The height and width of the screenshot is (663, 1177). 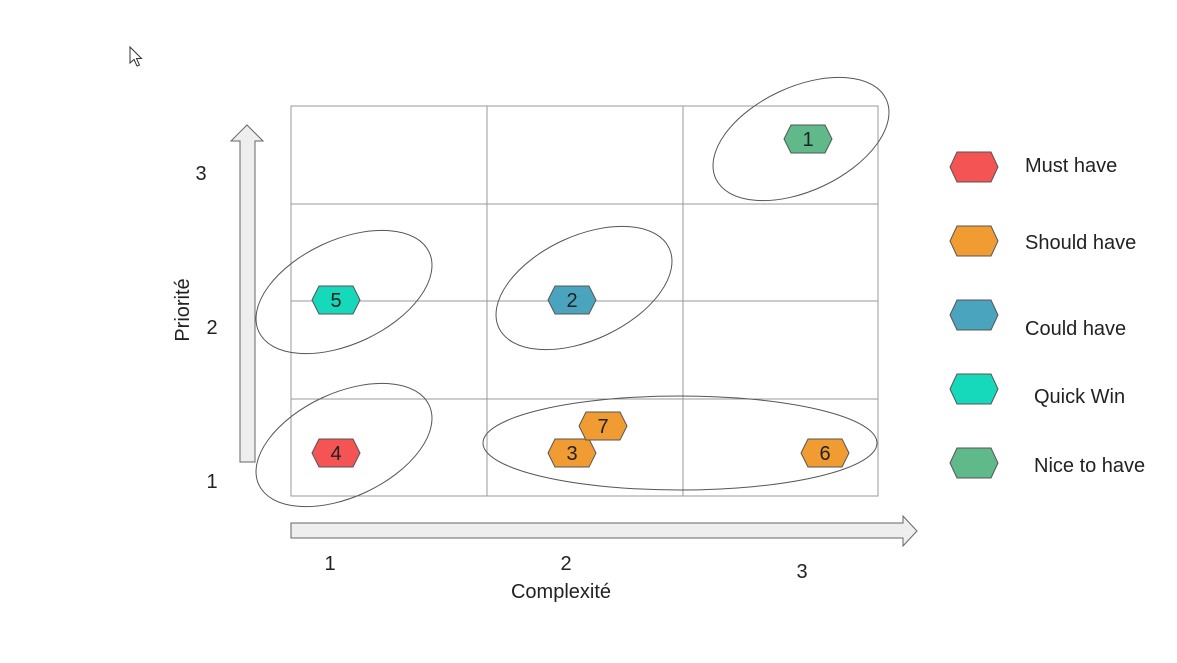 What do you see at coordinates (565, 564) in the screenshot?
I see `x-tick-label: 2` at bounding box center [565, 564].